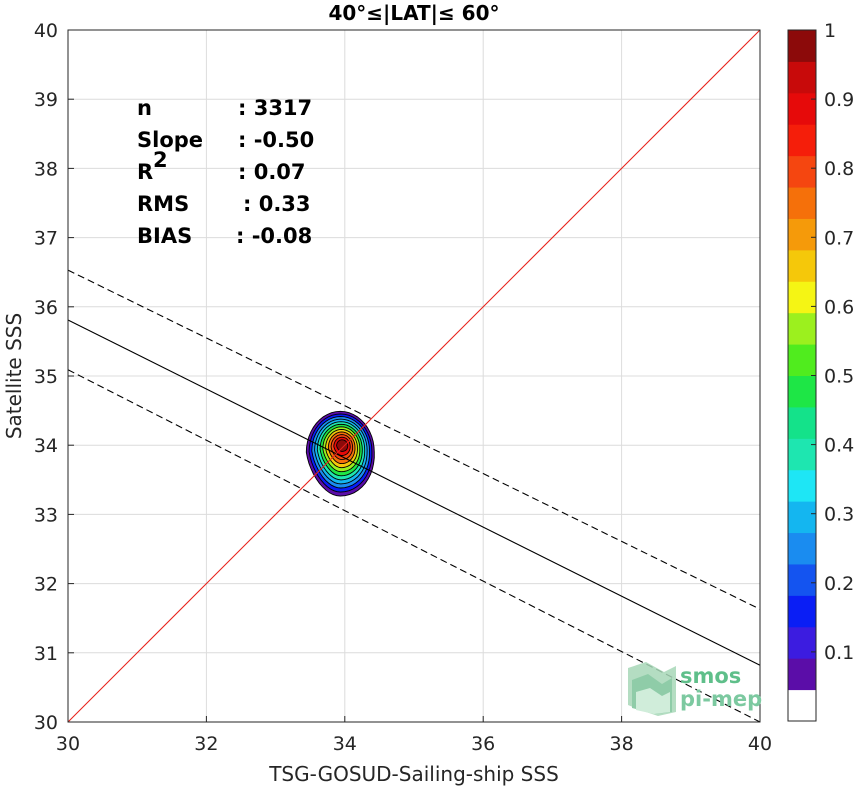 Image resolution: width=857 pixels, height=788 pixels. What do you see at coordinates (413, 774) in the screenshot?
I see `x-axis-label: TSG-GOSUD-Sailing-ship SSS` at bounding box center [413, 774].